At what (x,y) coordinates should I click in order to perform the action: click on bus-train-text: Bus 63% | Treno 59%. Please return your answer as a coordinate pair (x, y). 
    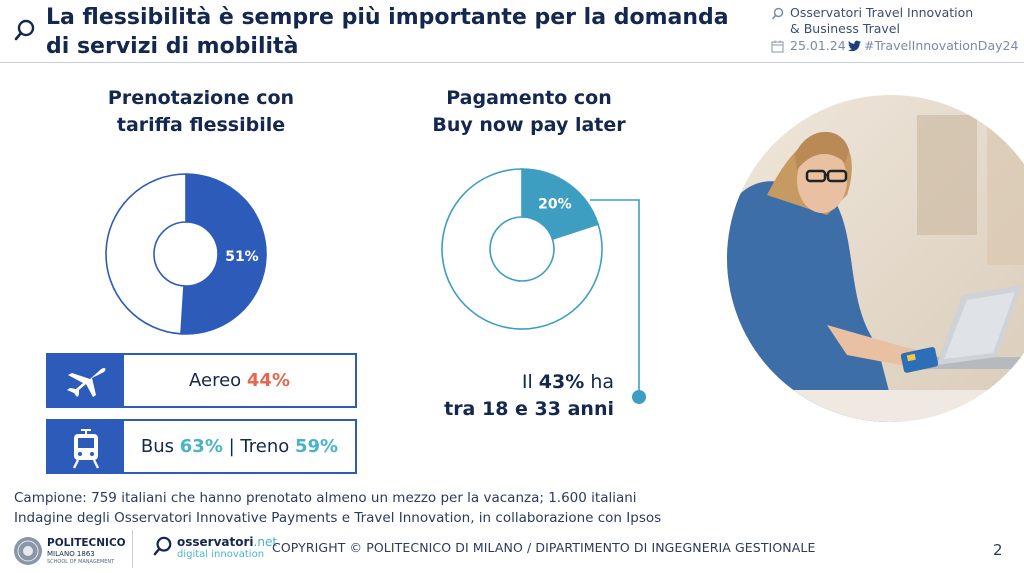
    Looking at the image, I should click on (239, 446).